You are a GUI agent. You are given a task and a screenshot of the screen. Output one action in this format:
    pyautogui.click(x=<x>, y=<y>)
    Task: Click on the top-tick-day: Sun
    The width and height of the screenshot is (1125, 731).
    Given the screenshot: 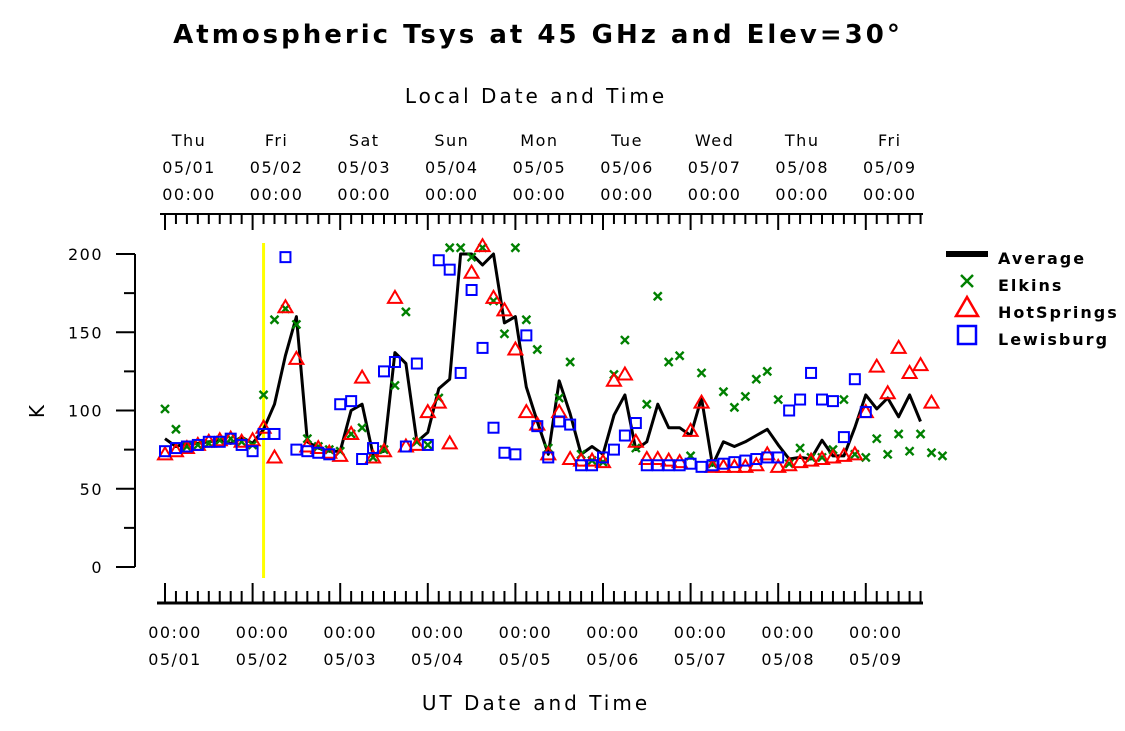 What is the action you would take?
    pyautogui.click(x=451, y=140)
    